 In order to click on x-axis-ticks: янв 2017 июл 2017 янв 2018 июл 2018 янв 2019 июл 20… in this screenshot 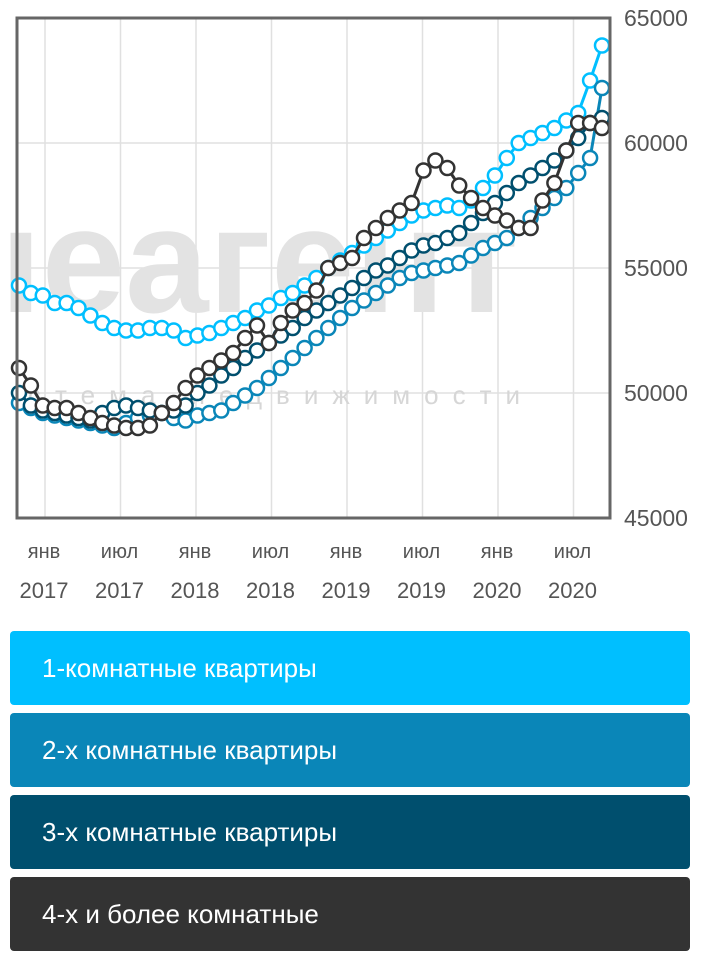, I will do `click(308, 572)`.